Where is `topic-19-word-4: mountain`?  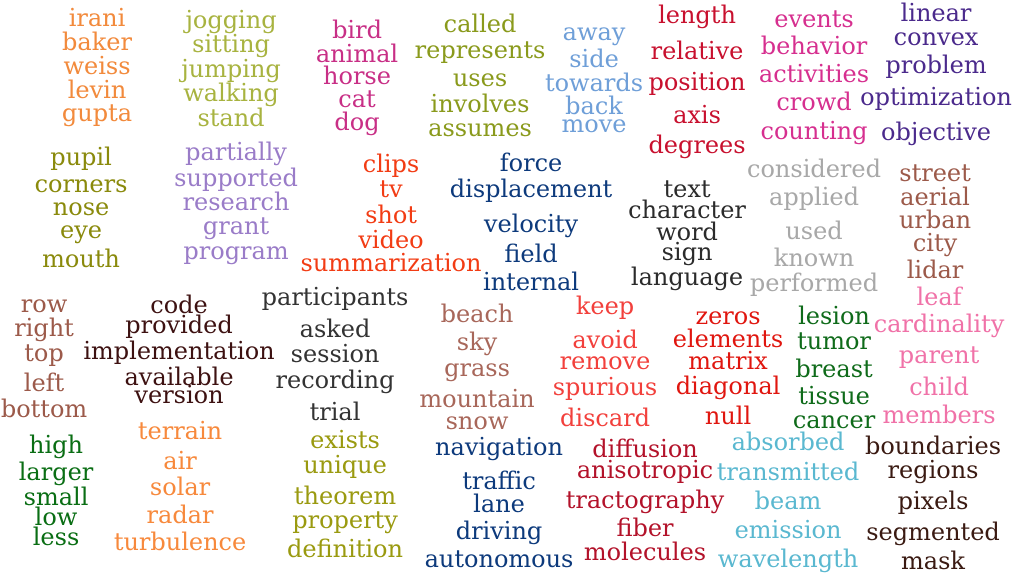 topic-19-word-4: mountain is located at coordinates (477, 399).